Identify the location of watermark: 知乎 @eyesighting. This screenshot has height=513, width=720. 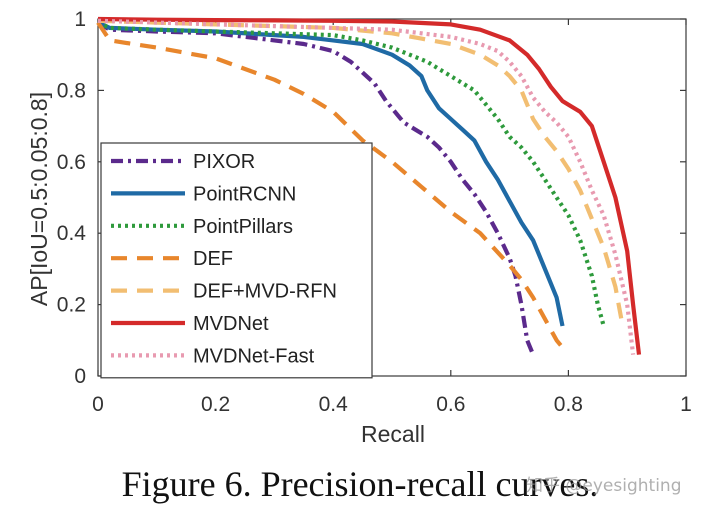
(604, 486).